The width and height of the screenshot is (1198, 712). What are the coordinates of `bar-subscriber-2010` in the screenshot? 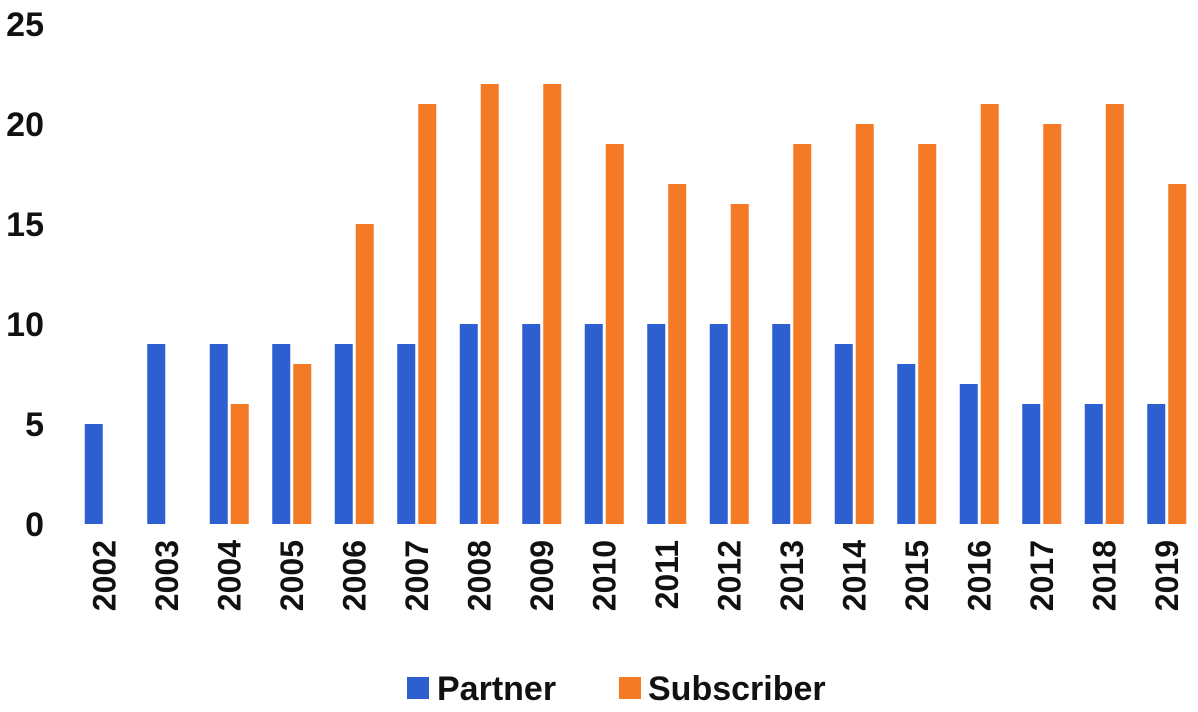 It's located at (614, 334).